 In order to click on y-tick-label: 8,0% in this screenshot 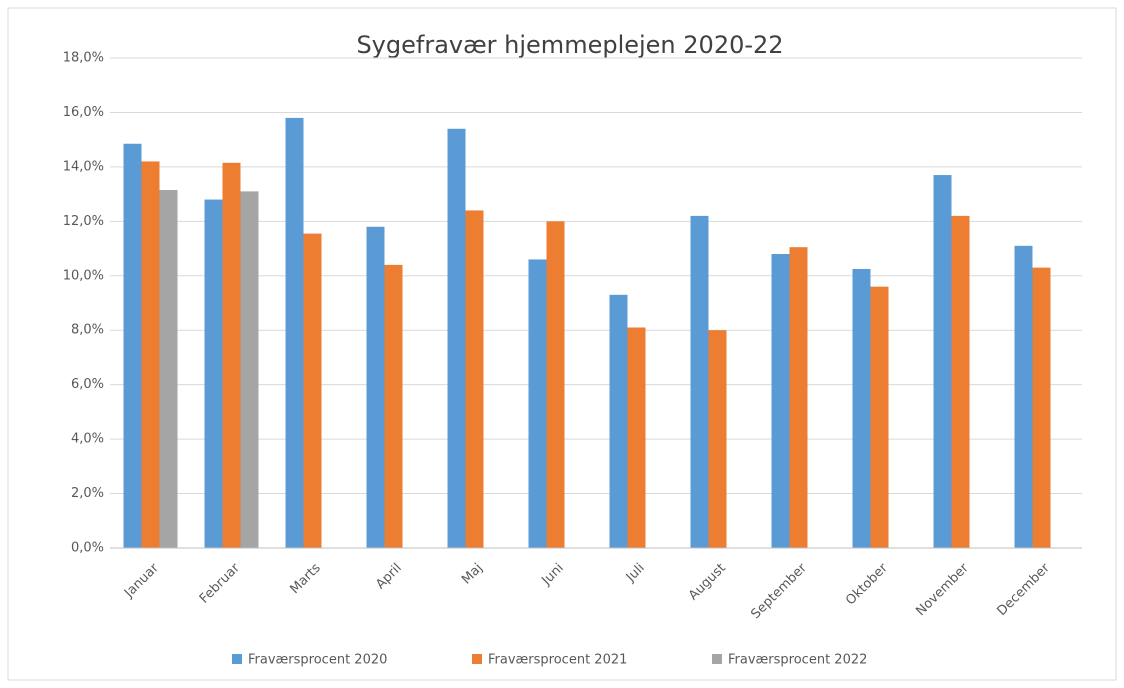, I will do `click(87, 330)`.